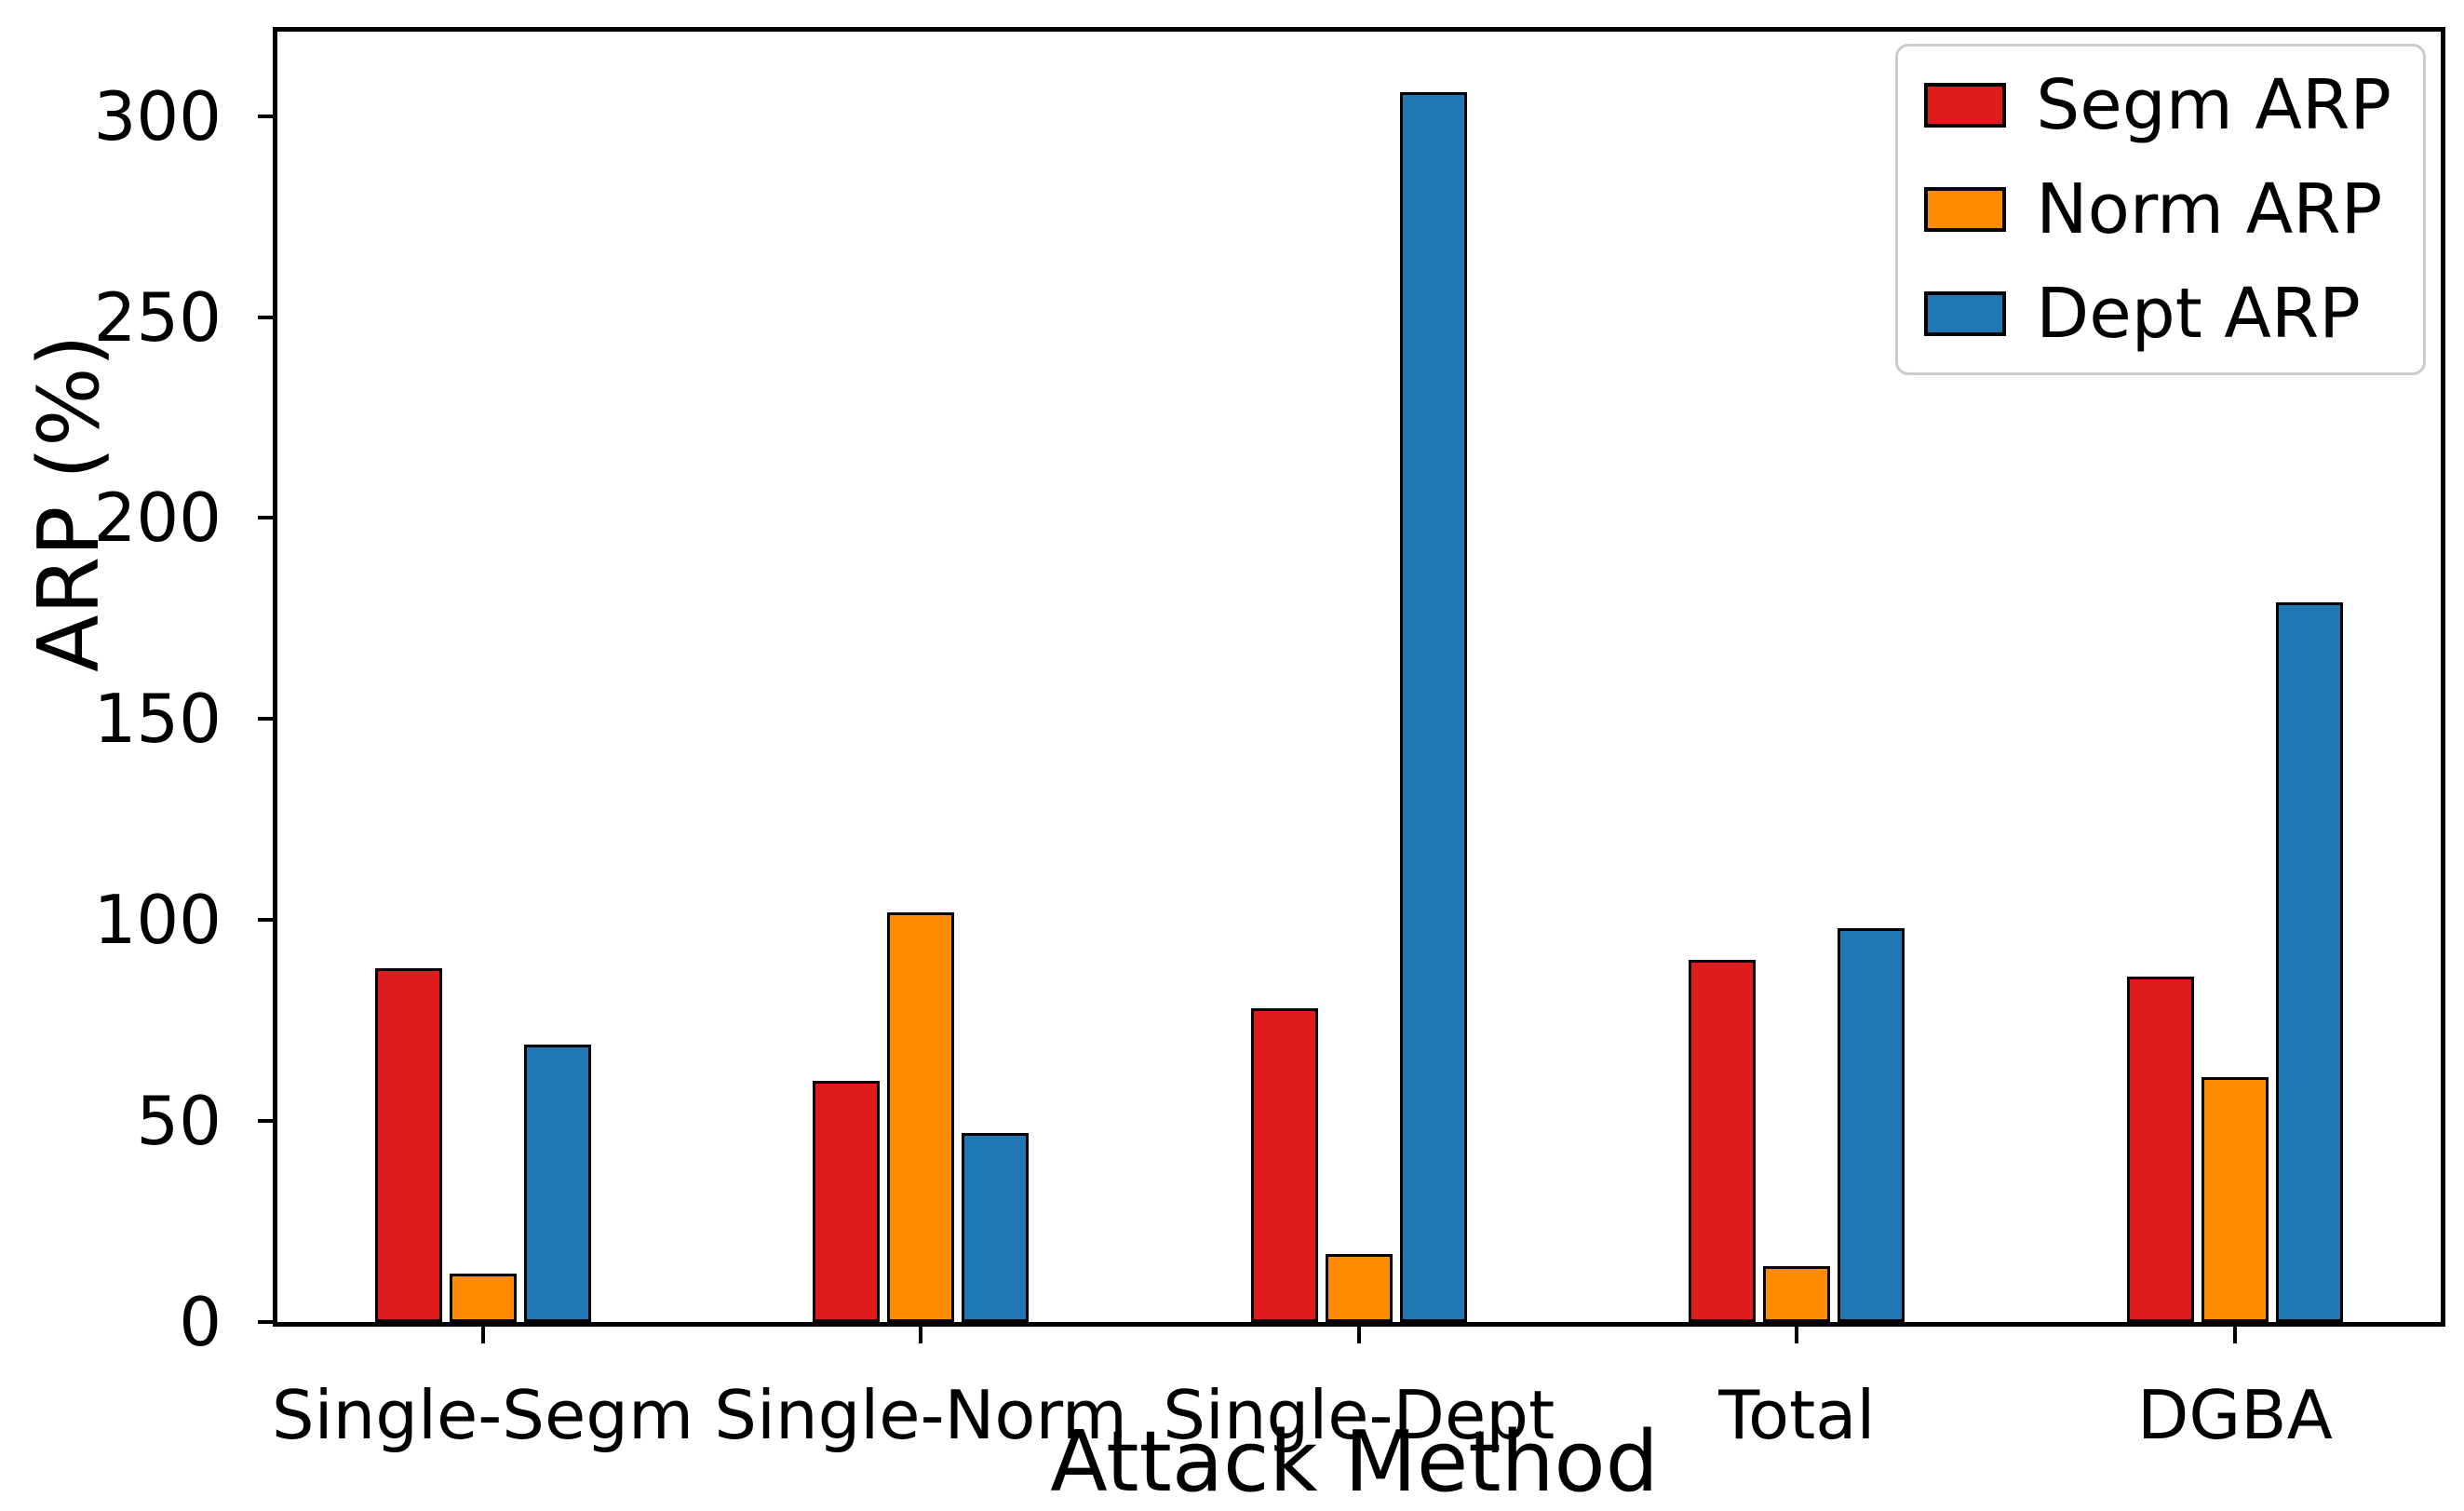  I want to click on legend-entry-norm-arp: Norm ARP, so click(2157, 209).